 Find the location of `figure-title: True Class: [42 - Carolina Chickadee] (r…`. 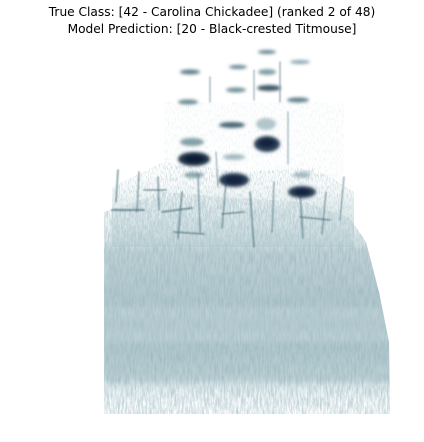

figure-title: True Class: [42 - Carolina Chickadee] (r… is located at coordinates (212, 21).